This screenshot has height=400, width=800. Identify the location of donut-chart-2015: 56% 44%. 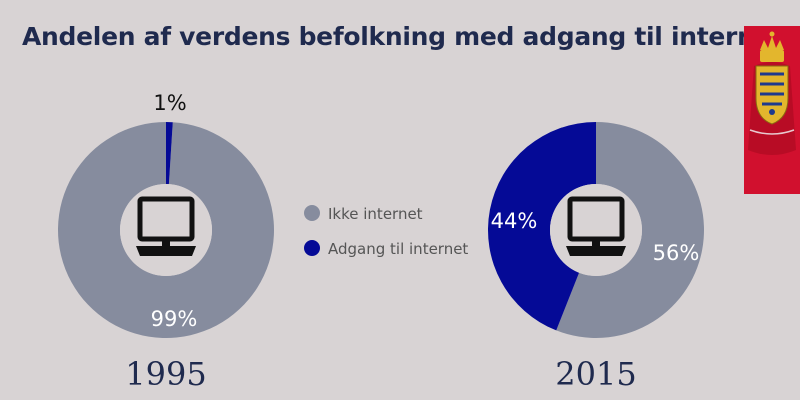
(595, 230).